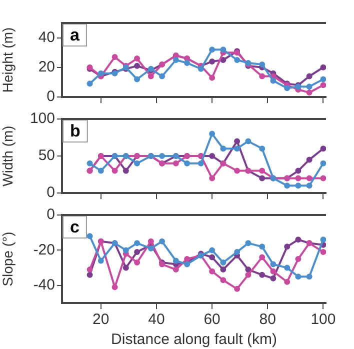 This screenshot has height=349, width=354. What do you see at coordinates (75, 131) in the screenshot?
I see `annotation: b` at bounding box center [75, 131].